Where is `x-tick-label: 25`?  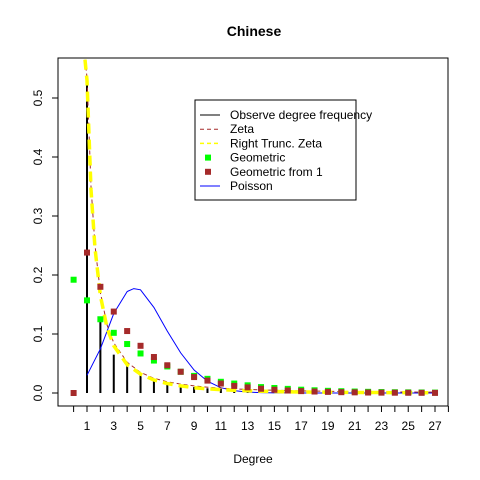
x-tick-label: 25 is located at coordinates (409, 426).